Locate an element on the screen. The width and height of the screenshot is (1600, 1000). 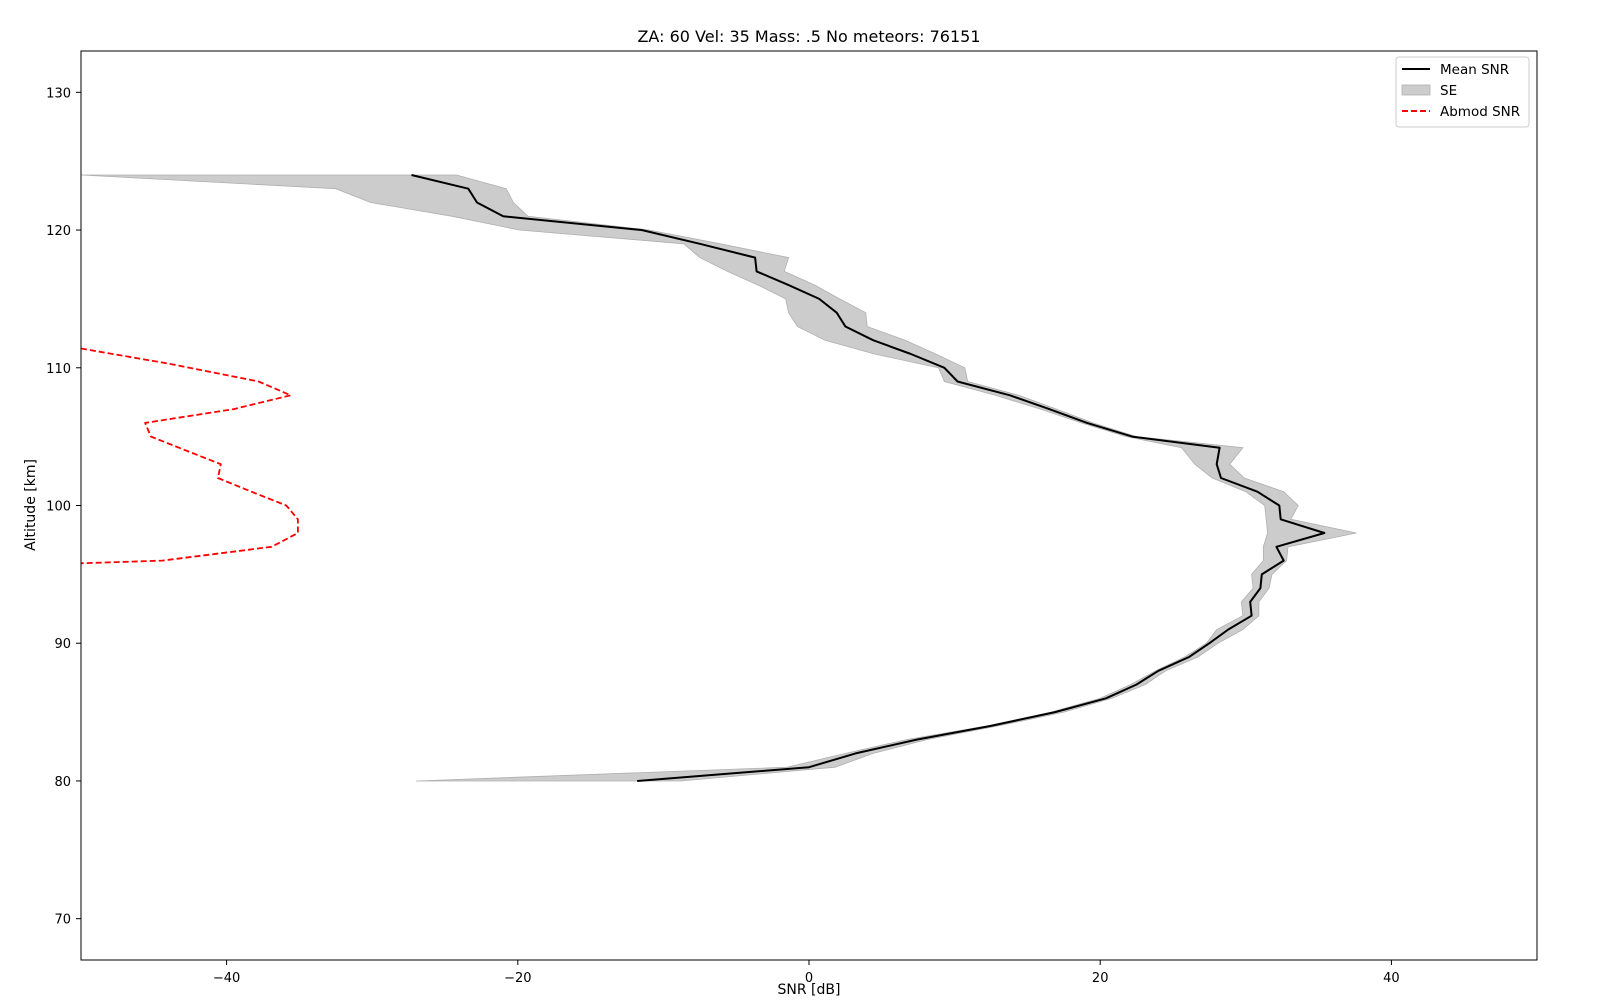
y-tick-label: 100 is located at coordinates (58, 507).